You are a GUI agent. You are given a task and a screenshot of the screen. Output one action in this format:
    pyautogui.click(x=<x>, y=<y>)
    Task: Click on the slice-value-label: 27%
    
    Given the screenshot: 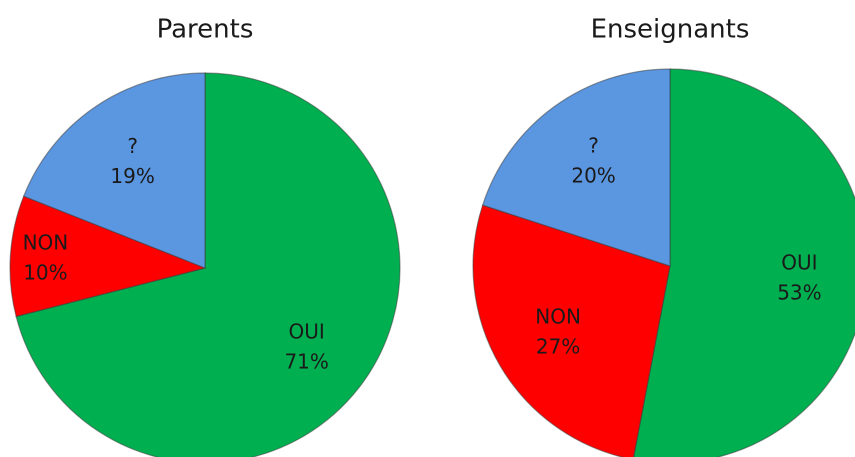 What is the action you would take?
    pyautogui.click(x=558, y=347)
    